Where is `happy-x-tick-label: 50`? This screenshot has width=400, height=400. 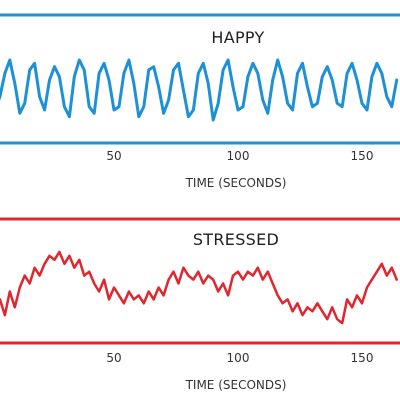 happy-x-tick-label: 50 is located at coordinates (113, 156).